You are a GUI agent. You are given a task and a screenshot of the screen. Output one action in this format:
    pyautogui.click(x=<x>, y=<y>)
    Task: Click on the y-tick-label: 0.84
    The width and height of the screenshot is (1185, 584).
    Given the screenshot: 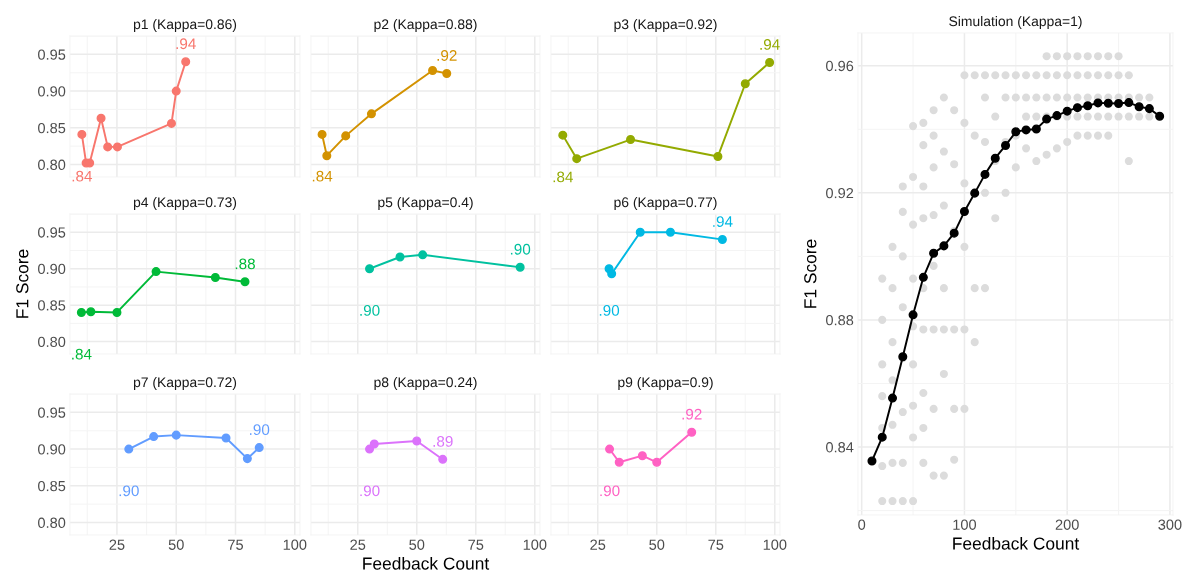 What is the action you would take?
    pyautogui.click(x=840, y=447)
    